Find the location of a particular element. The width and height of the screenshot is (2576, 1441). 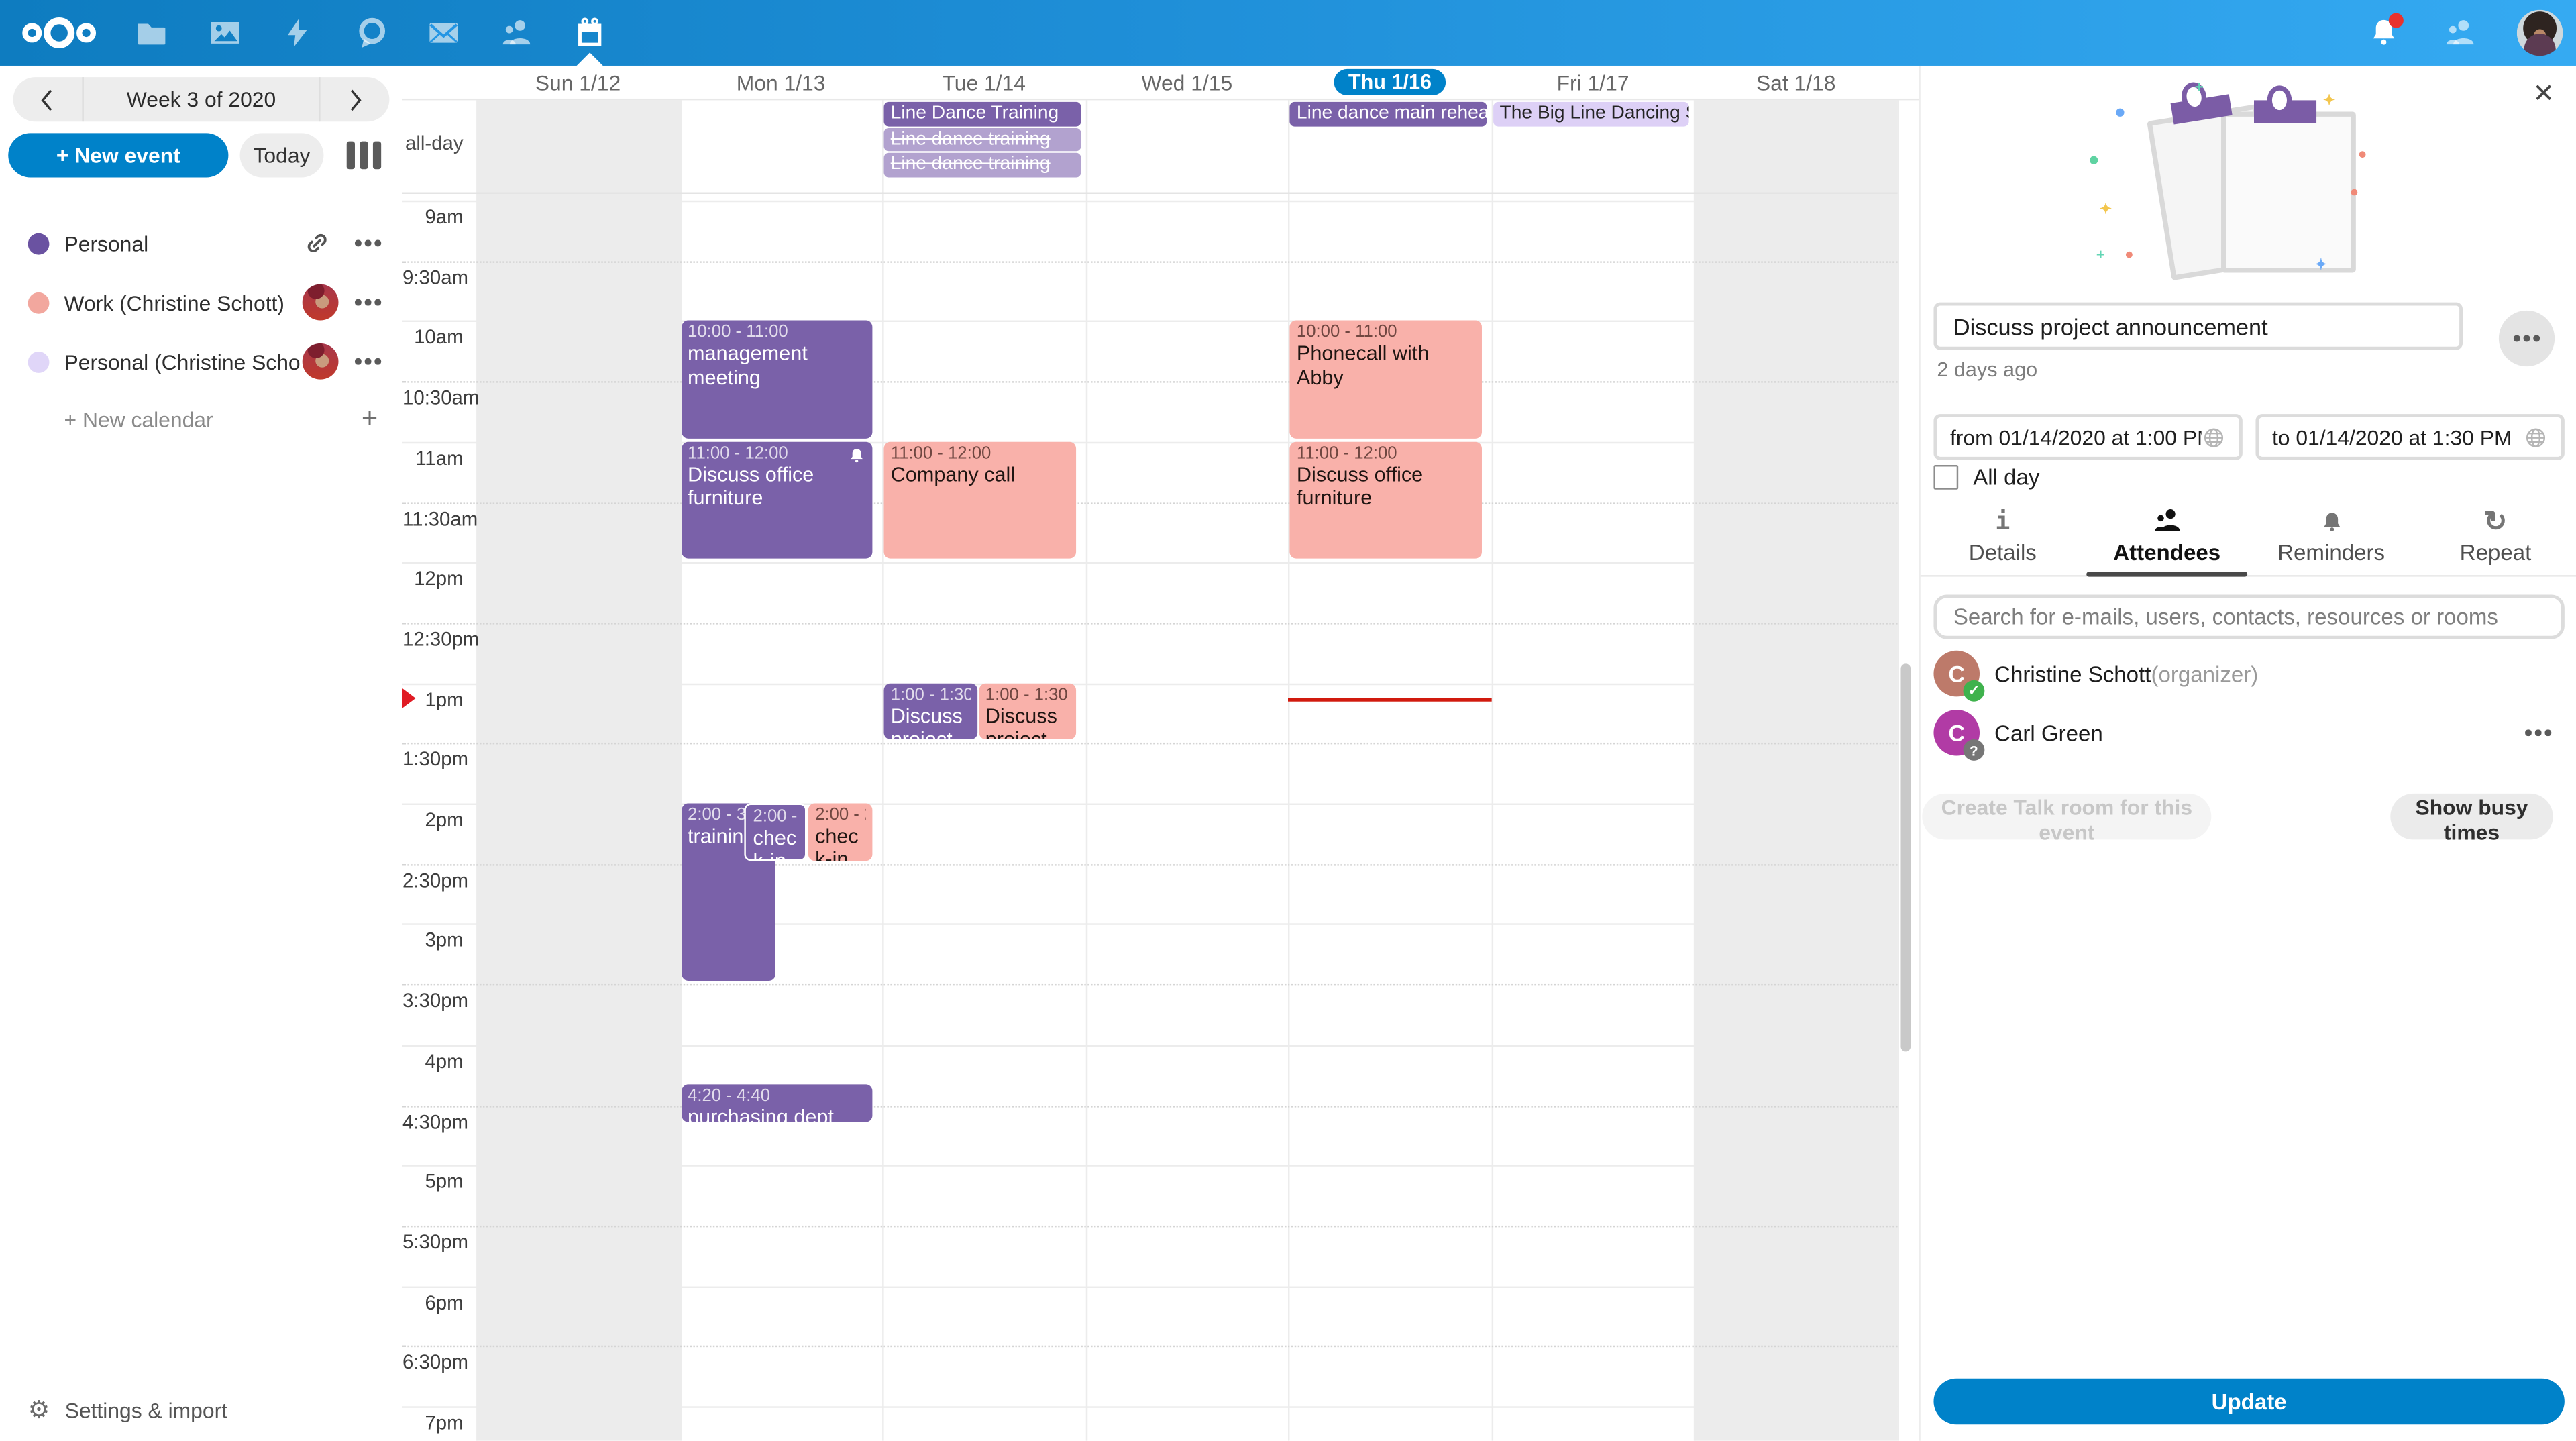

time-axis-label: 5:30pm is located at coordinates (435, 1242).